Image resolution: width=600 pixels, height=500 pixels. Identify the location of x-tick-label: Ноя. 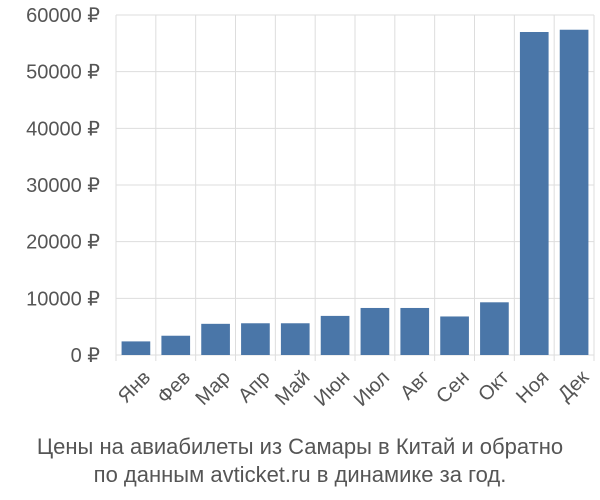
(532, 387).